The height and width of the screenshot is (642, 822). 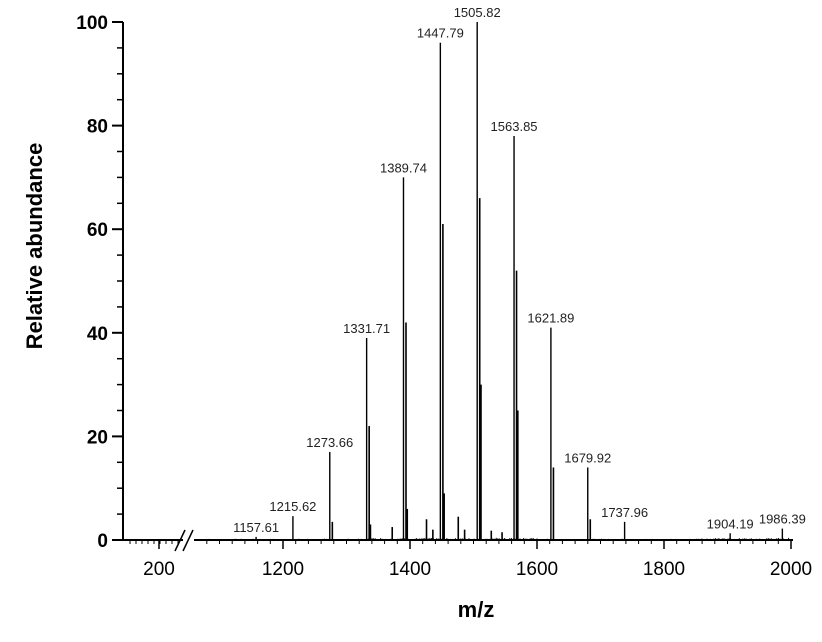 What do you see at coordinates (514, 126) in the screenshot?
I see `peak-label: 1563.85` at bounding box center [514, 126].